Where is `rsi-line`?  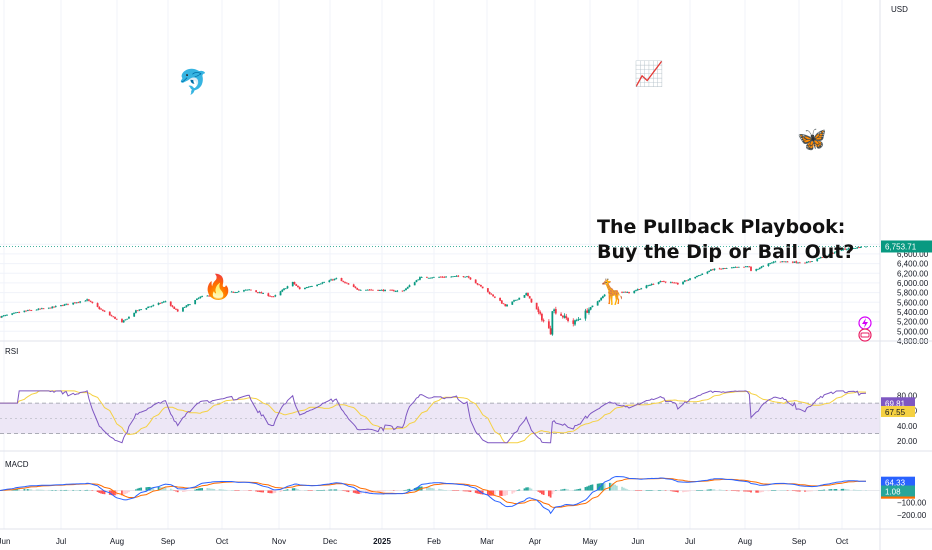
rsi-line is located at coordinates (433, 417).